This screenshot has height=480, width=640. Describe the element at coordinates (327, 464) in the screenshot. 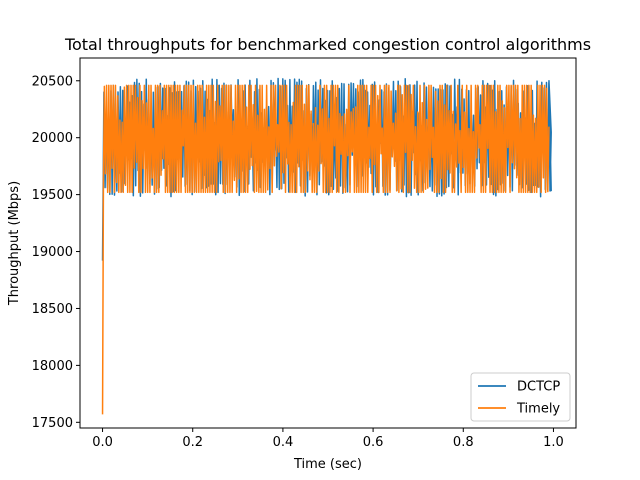

I see `x-axis-label: Time (sec)` at that location.